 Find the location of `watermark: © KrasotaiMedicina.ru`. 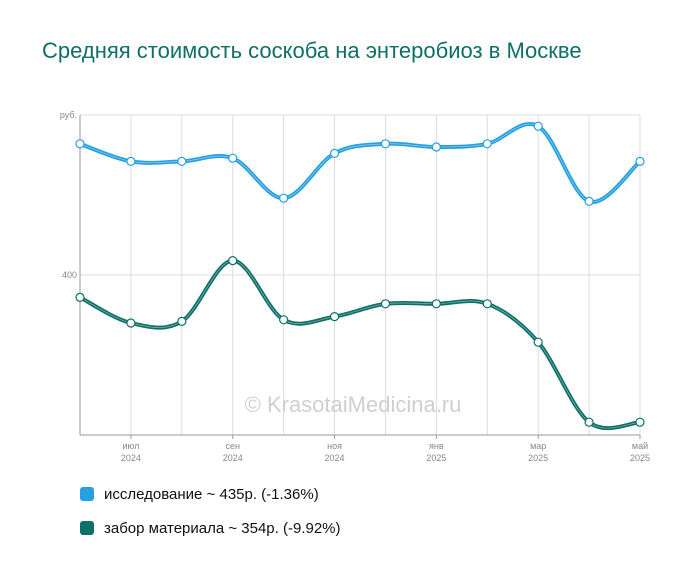

watermark: © KrasotaiMedicina.ru is located at coordinates (353, 404).